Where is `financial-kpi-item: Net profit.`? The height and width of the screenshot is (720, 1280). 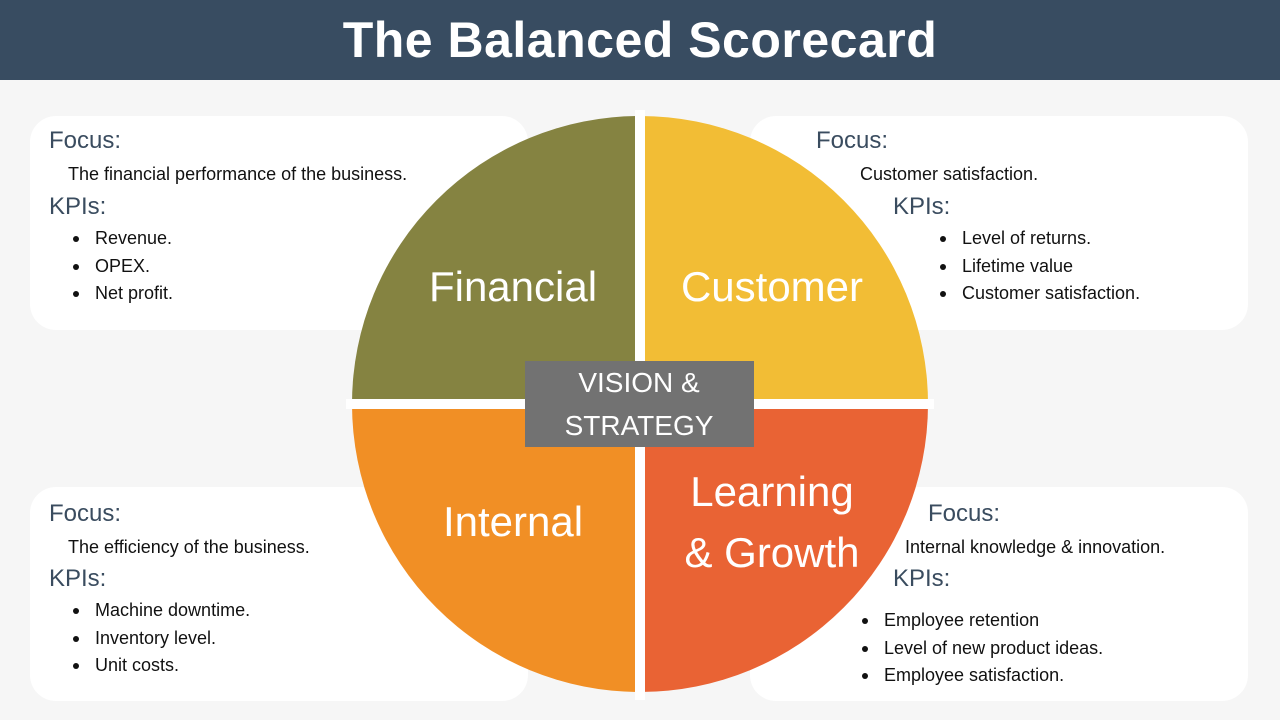 financial-kpi-item: Net profit. is located at coordinates (123, 294).